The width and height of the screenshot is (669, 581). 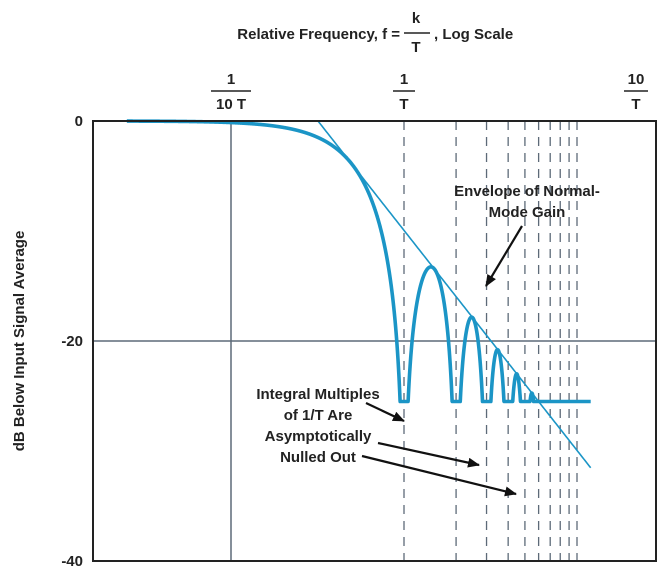 What do you see at coordinates (416, 18) in the screenshot?
I see `chart-title-numerator: k` at bounding box center [416, 18].